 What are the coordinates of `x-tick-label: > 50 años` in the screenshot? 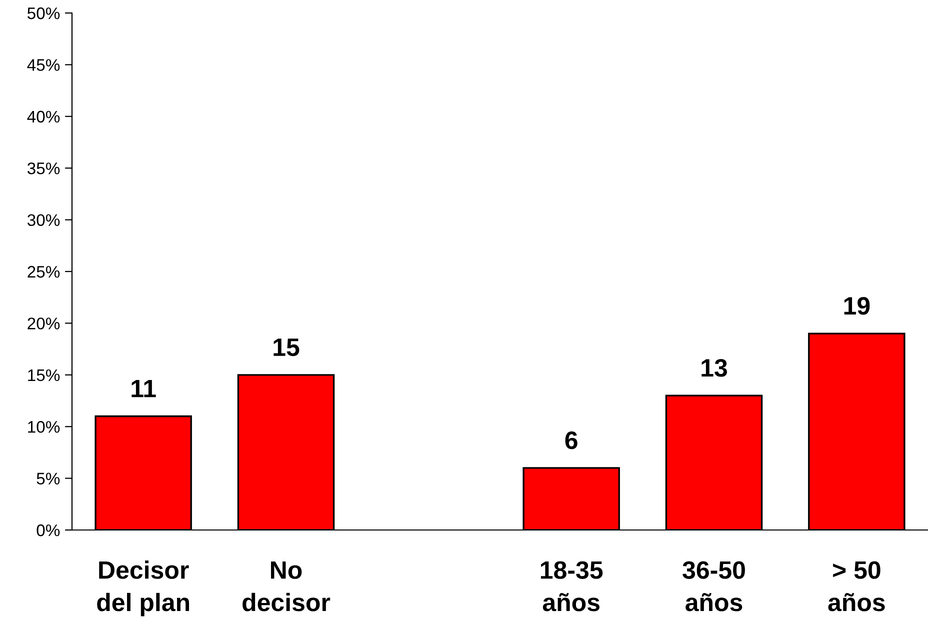 It's located at (856, 586).